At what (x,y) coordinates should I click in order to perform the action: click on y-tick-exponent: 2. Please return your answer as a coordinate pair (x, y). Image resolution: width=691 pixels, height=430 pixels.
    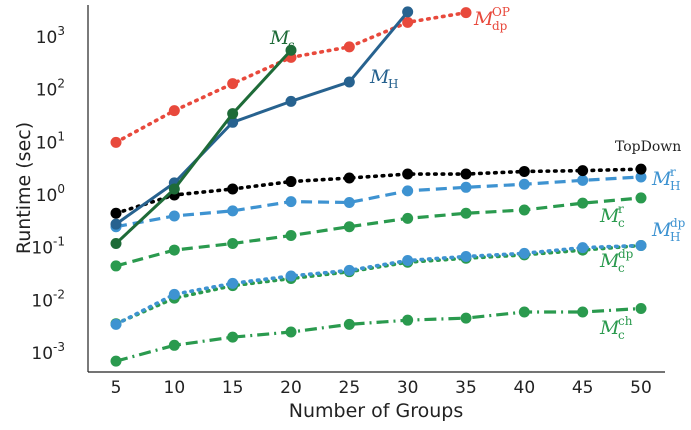
    Looking at the image, I should click on (61, 84).